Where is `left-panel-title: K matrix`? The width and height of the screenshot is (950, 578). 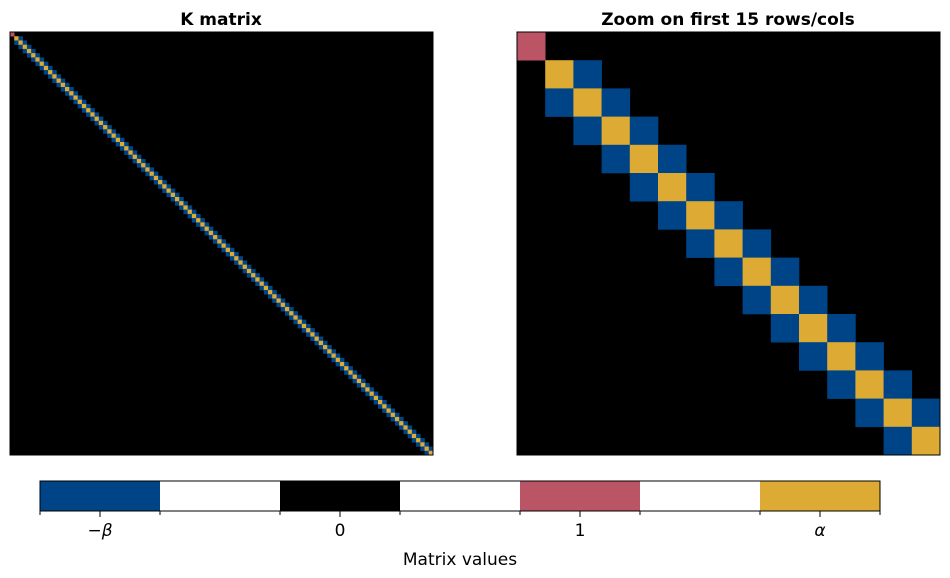
left-panel-title: K matrix is located at coordinates (221, 20).